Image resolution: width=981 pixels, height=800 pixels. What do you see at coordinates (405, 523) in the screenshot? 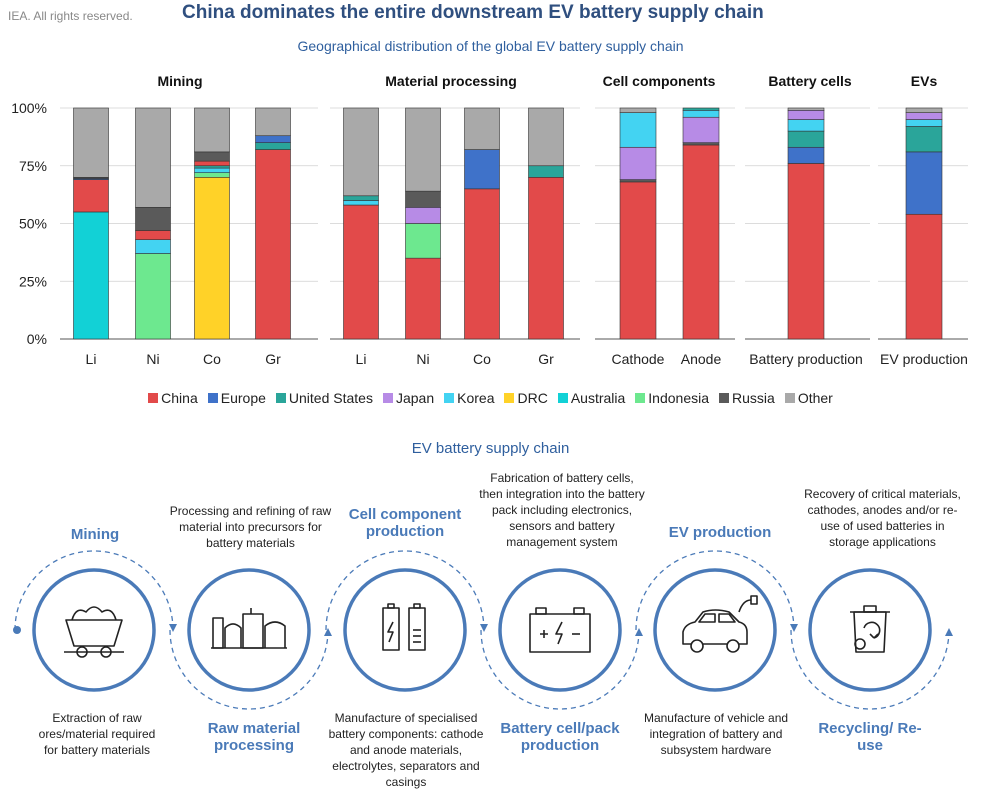
I see `stage-label: Cell component production` at bounding box center [405, 523].